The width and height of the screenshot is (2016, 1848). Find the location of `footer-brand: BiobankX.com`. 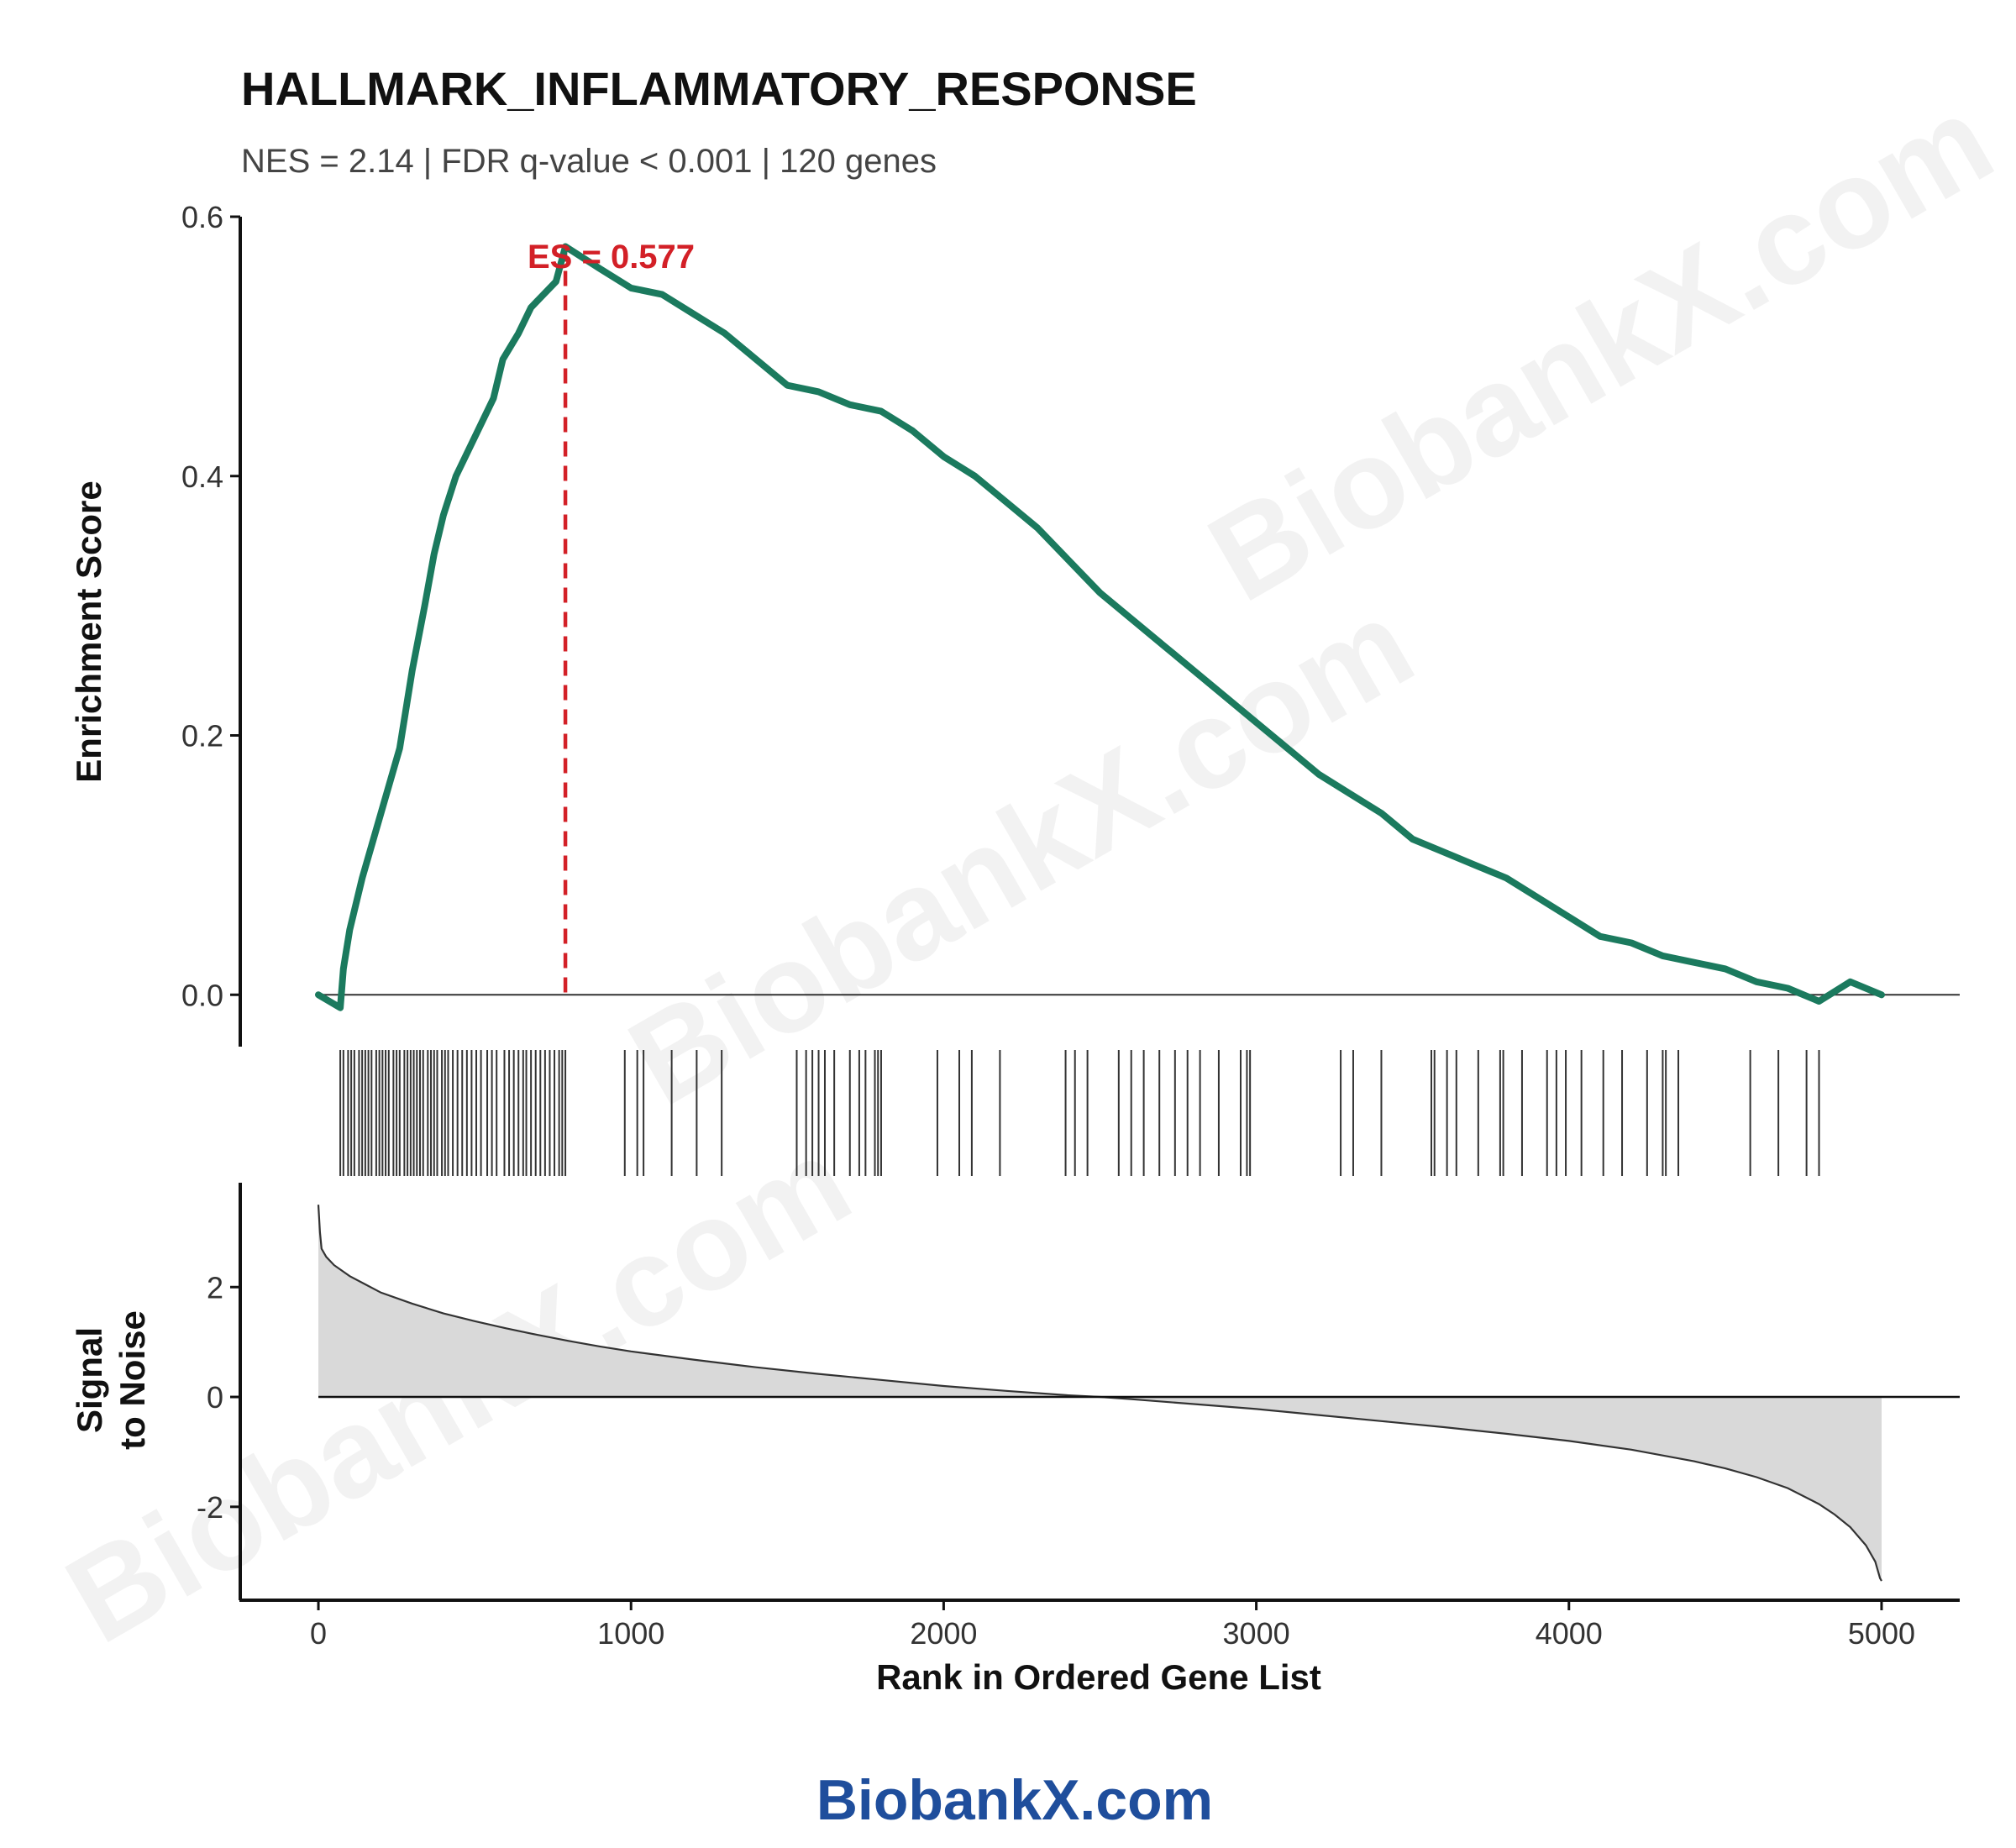

footer-brand: BiobankX.com is located at coordinates (1014, 1800).